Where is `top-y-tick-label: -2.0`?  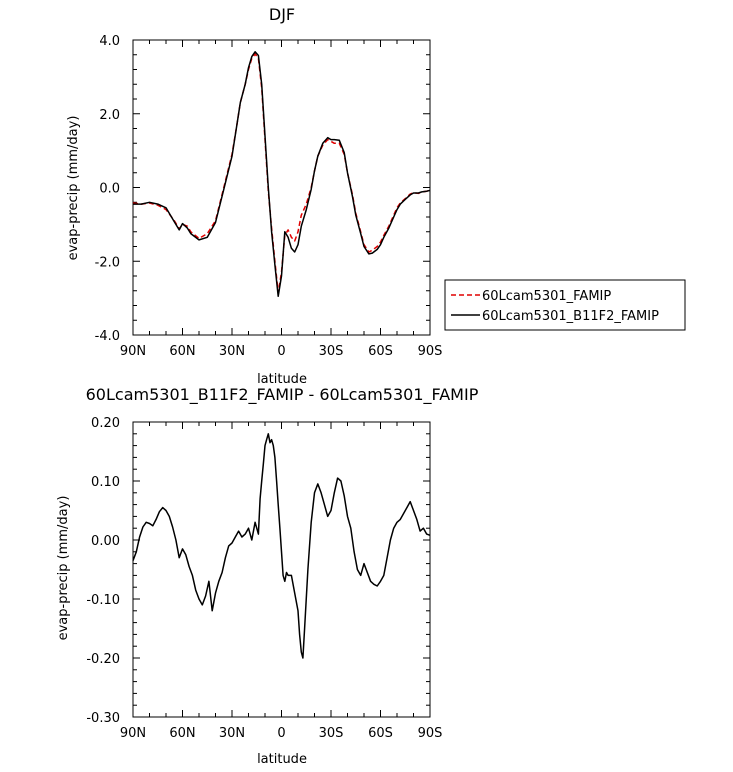 top-y-tick-label: -2.0 is located at coordinates (107, 262).